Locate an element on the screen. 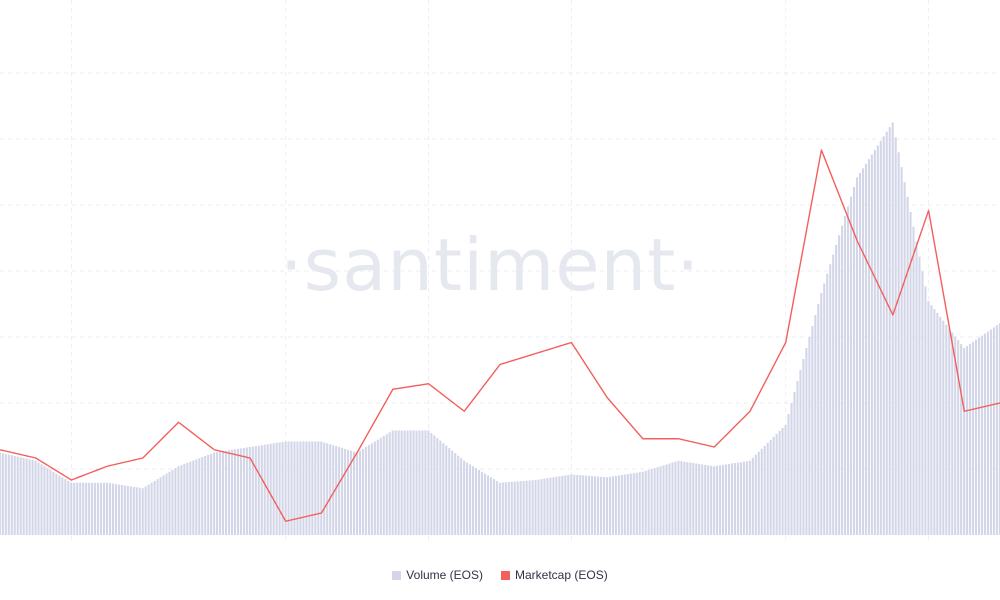 The height and width of the screenshot is (600, 1000). legend-item-marketcap: Marketcap (EOS) is located at coordinates (554, 575).